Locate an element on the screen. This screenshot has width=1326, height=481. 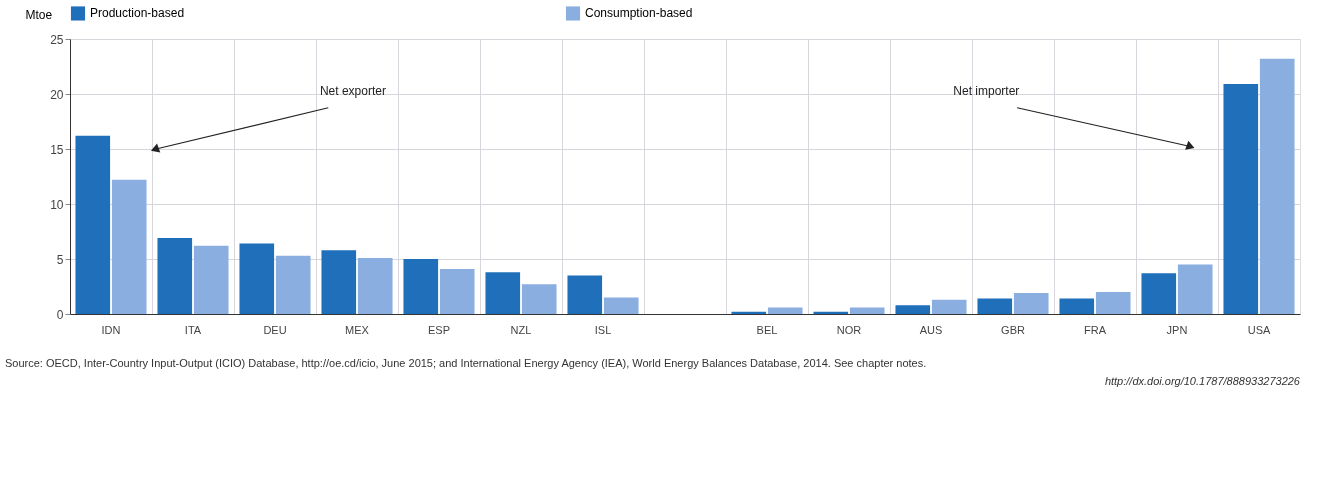
legend-label: Consumption-based is located at coordinates (639, 13).